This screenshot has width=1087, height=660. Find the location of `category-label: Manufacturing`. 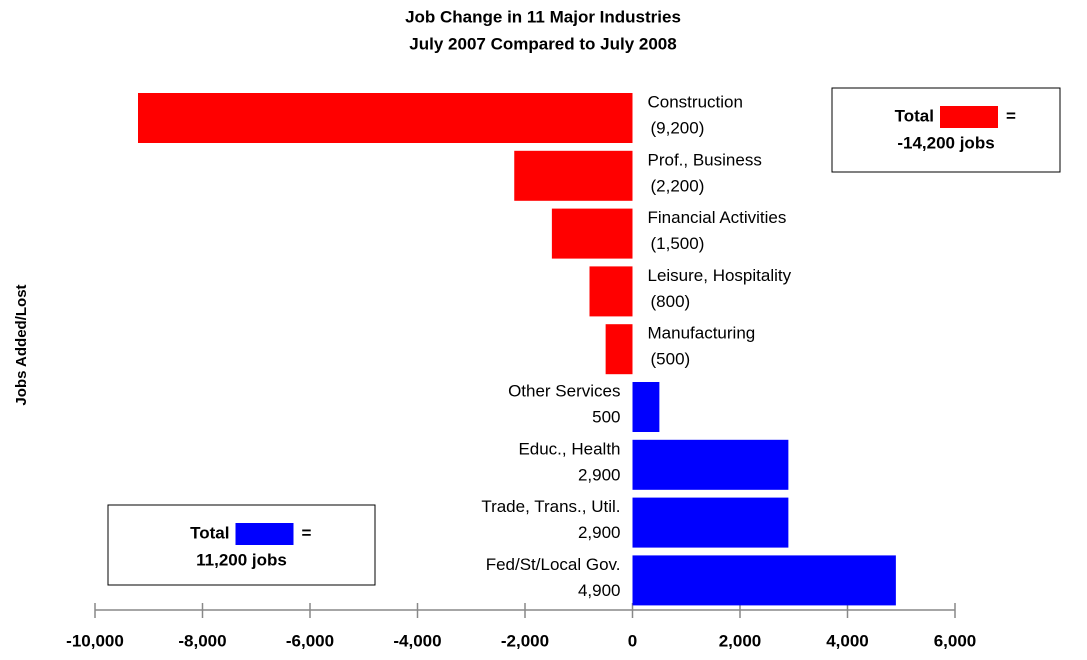

category-label: Manufacturing is located at coordinates (702, 333).